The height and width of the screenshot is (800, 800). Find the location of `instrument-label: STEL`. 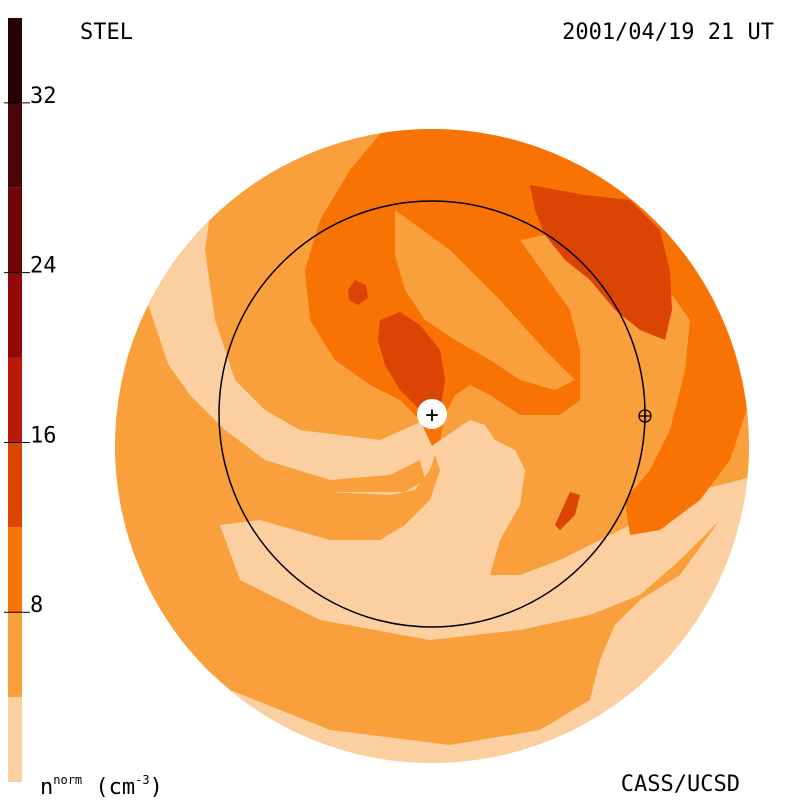

instrument-label: STEL is located at coordinates (106, 32).